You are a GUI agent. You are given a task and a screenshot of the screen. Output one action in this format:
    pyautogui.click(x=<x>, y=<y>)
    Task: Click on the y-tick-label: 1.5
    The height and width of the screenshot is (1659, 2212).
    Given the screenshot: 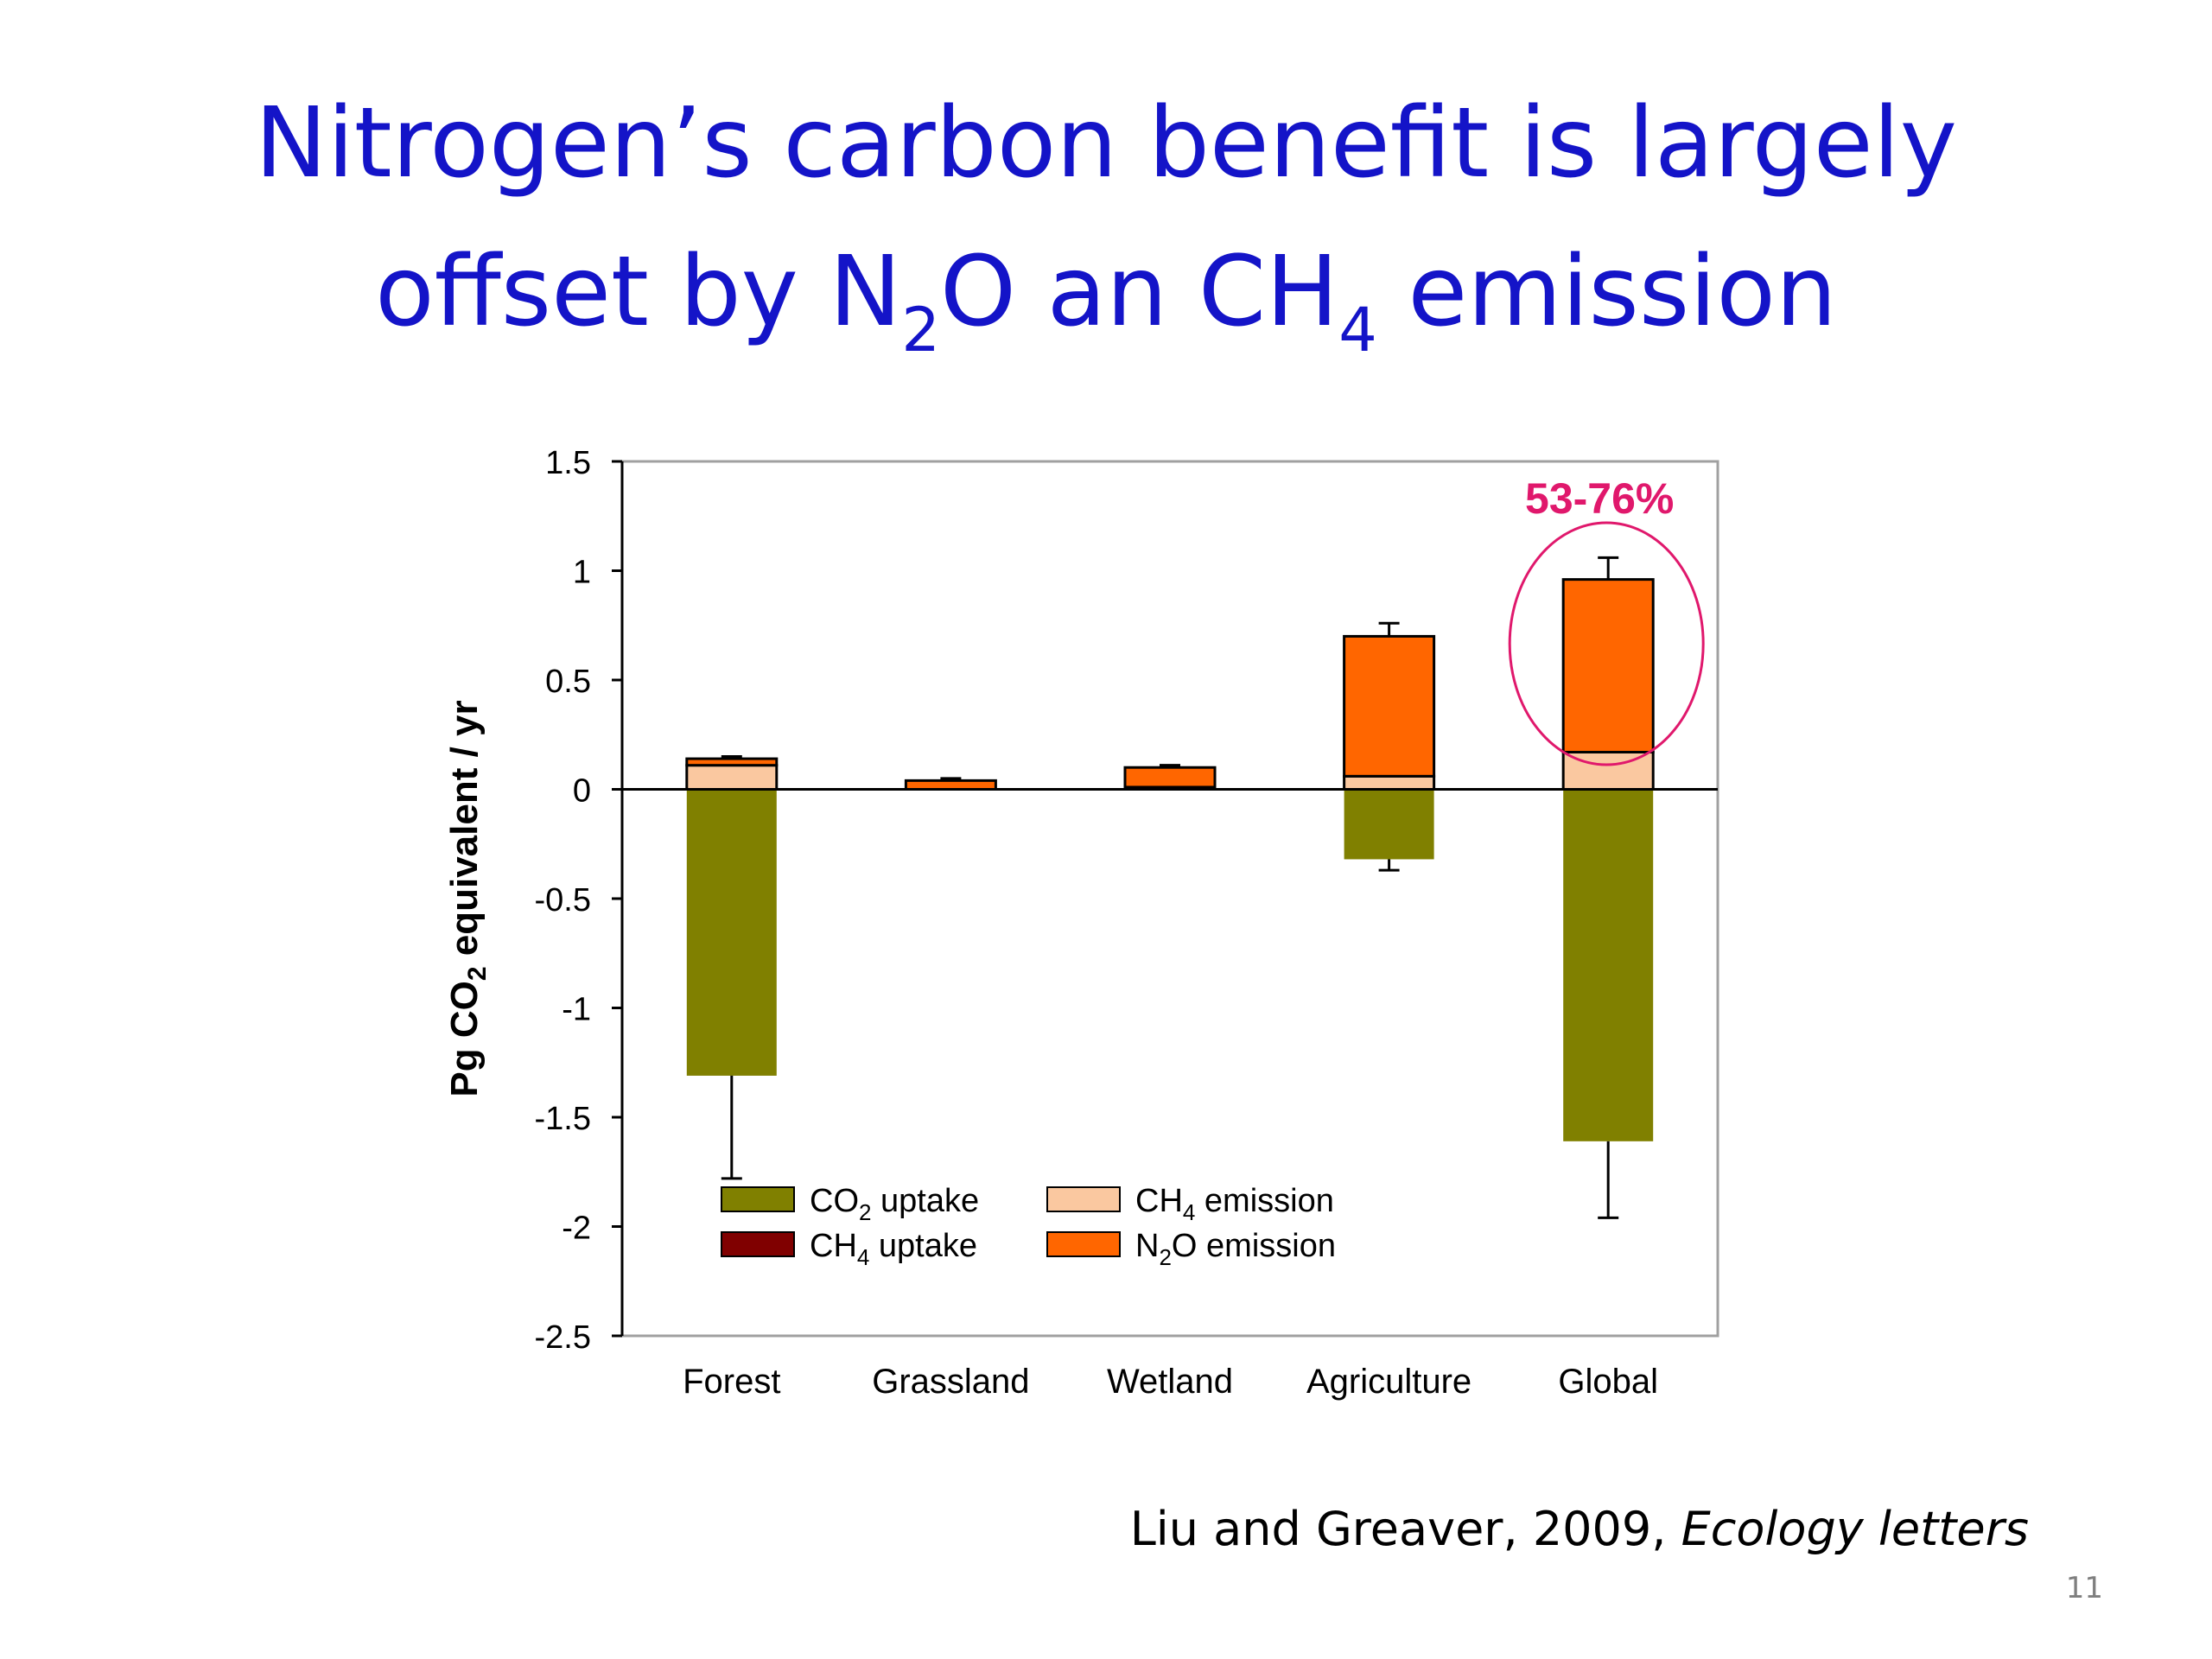 What is the action you would take?
    pyautogui.click(x=568, y=463)
    